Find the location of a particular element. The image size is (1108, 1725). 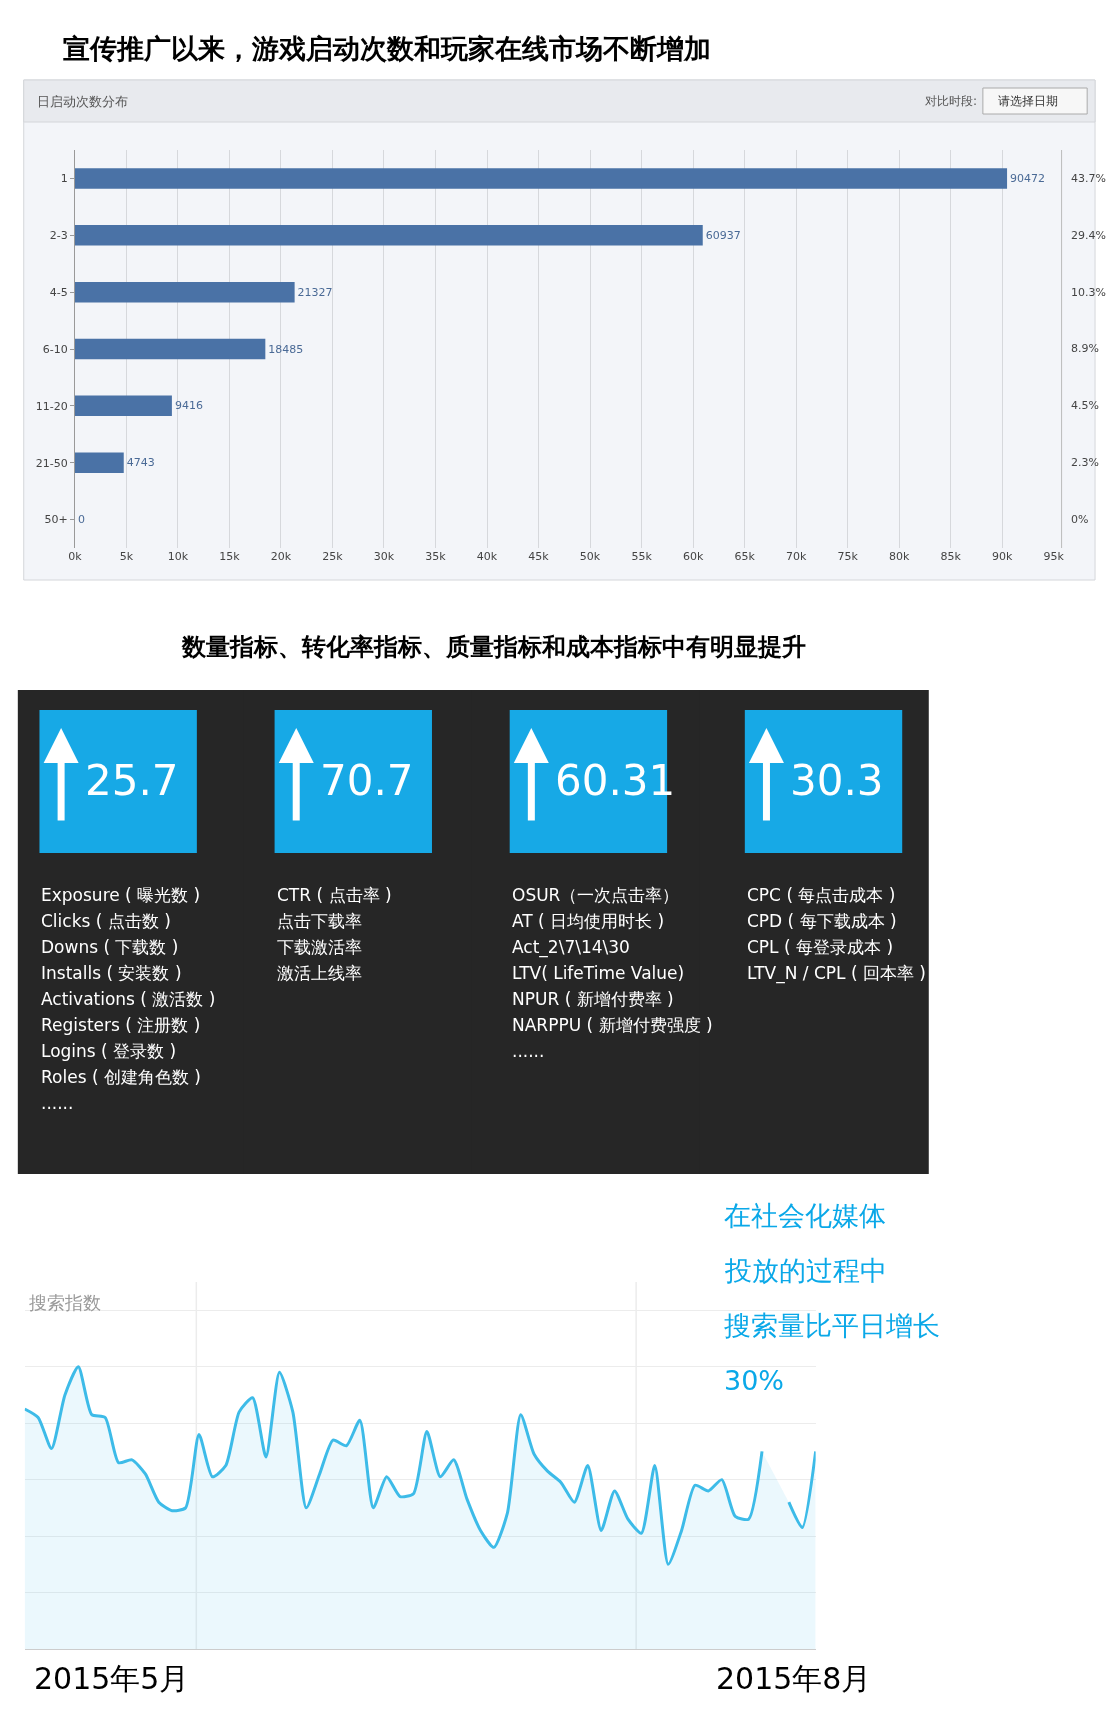

text: 43.7% is located at coordinates (1088, 178).